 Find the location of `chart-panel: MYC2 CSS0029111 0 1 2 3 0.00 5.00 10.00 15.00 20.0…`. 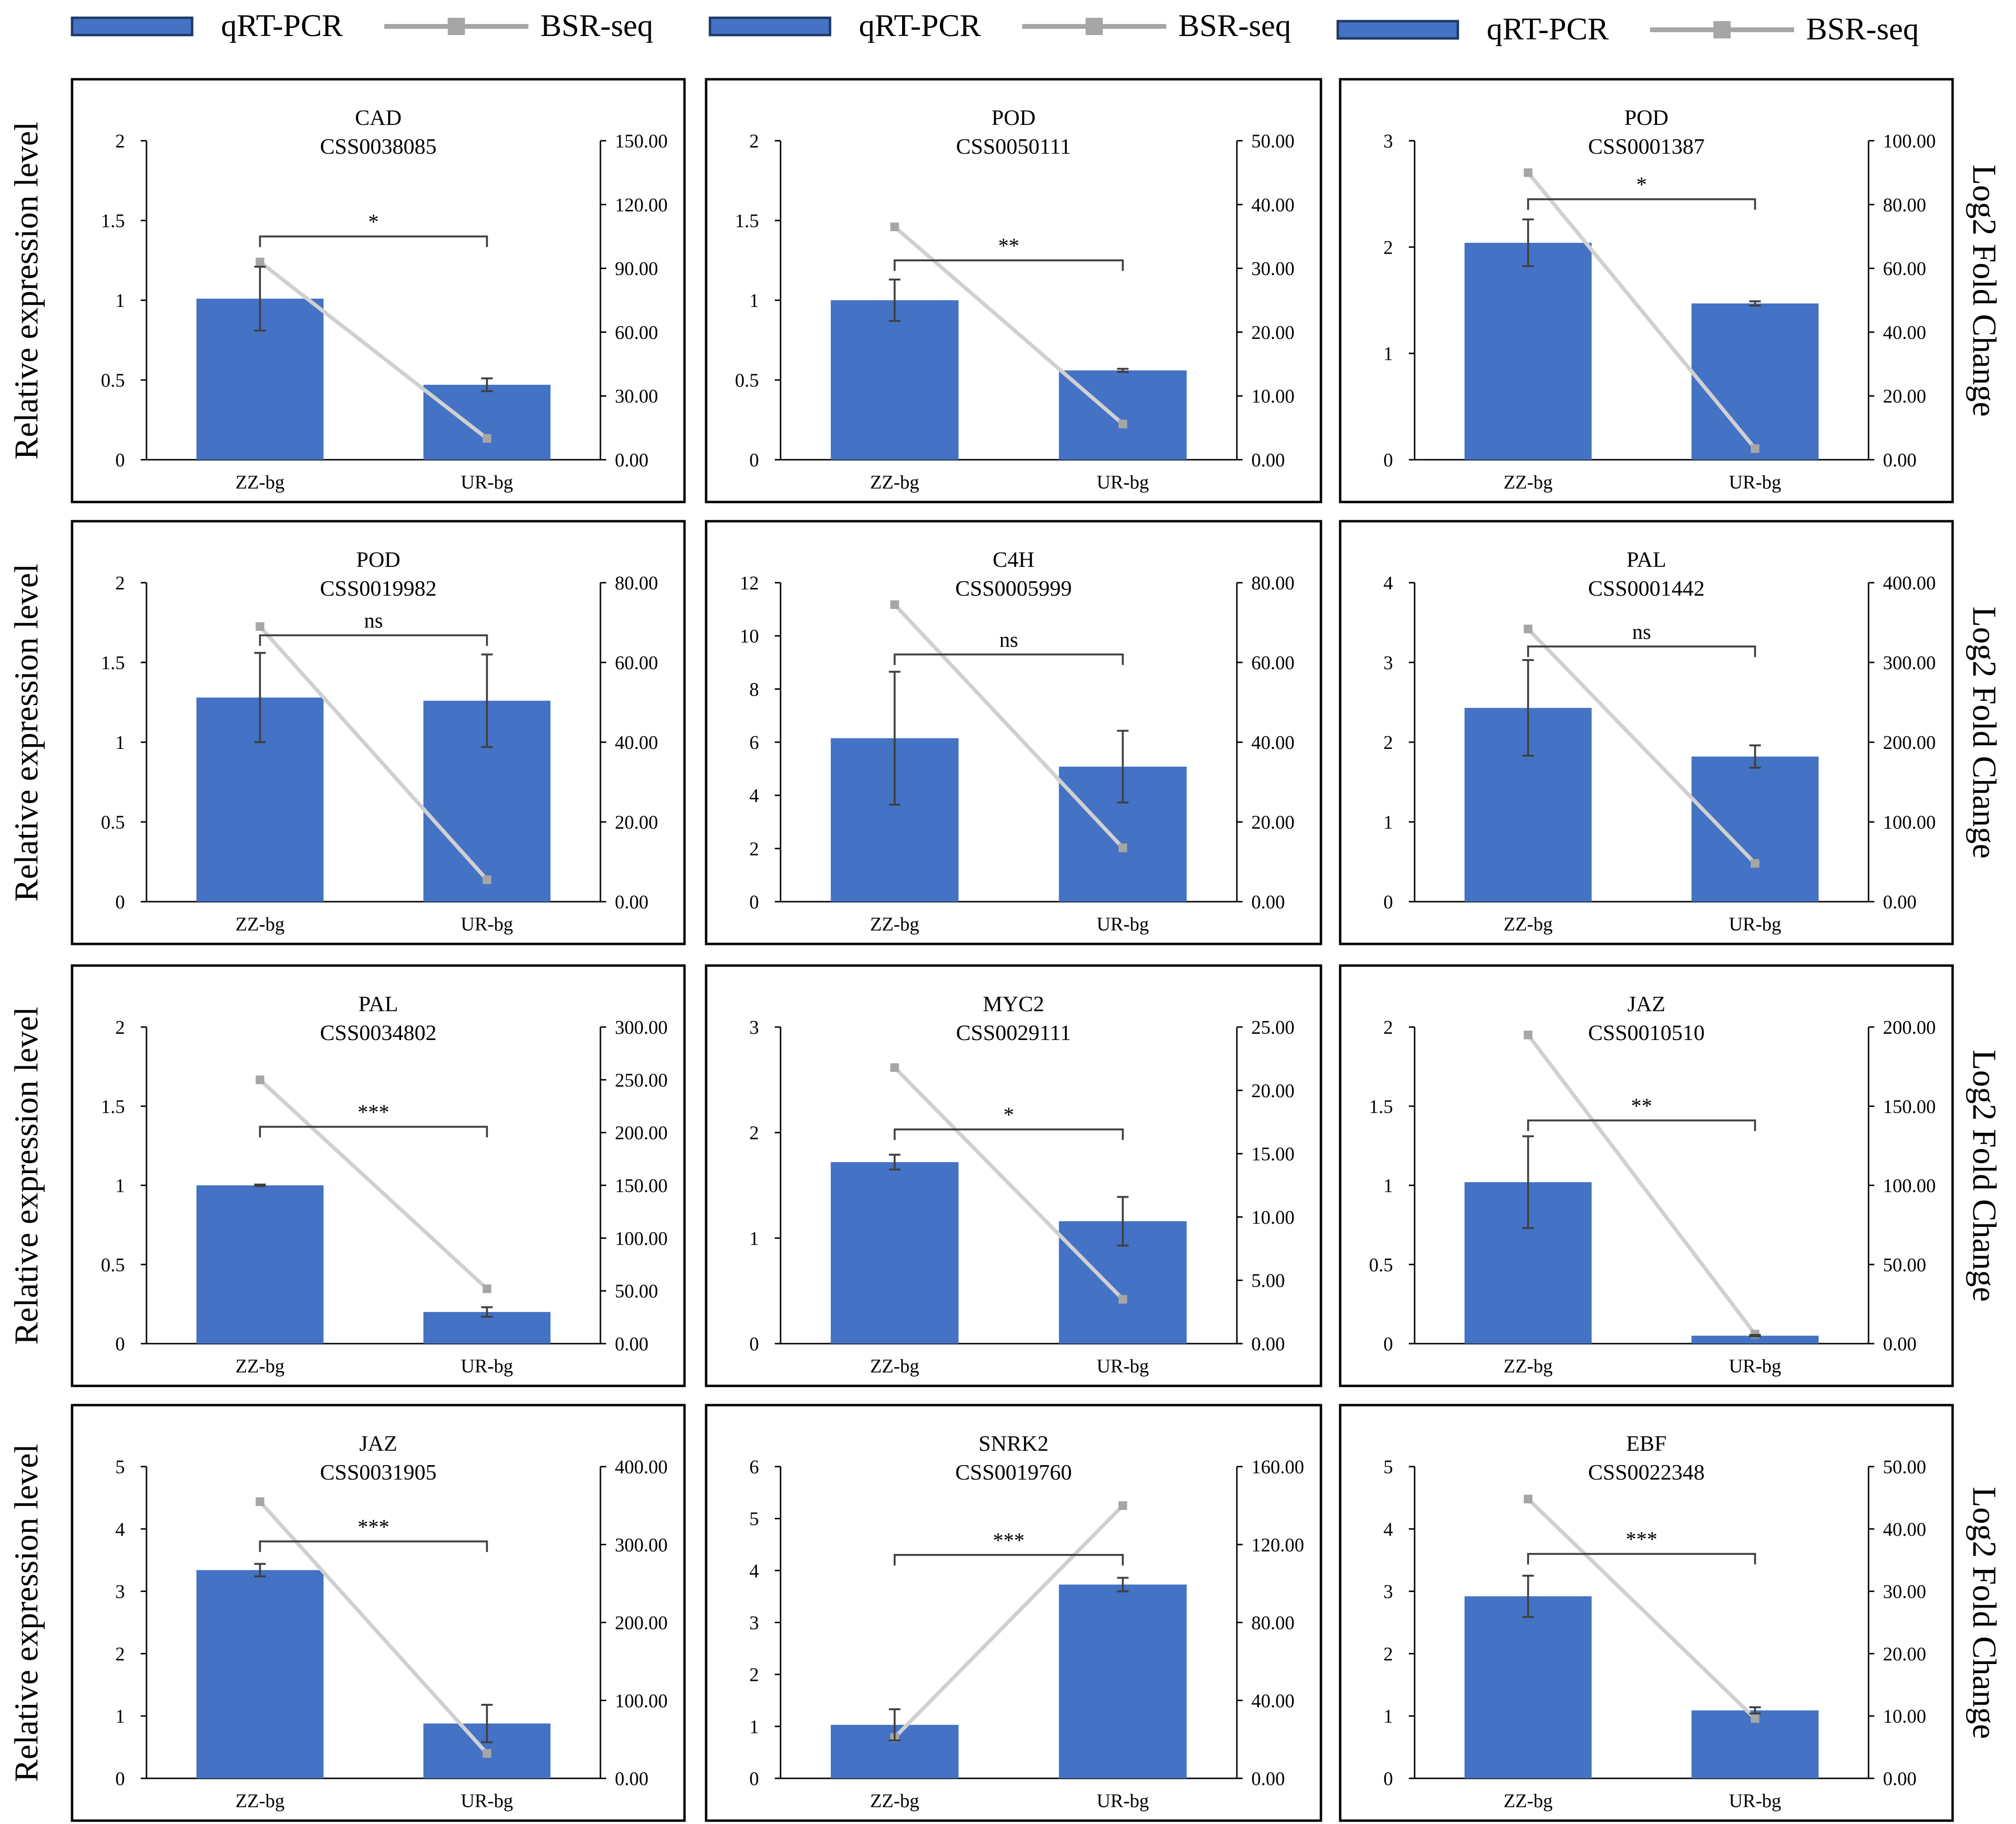

chart-panel: MYC2 CSS0029111 0 1 2 3 0.00 5.00 10.00 15.00 20.0… is located at coordinates (1013, 1176).